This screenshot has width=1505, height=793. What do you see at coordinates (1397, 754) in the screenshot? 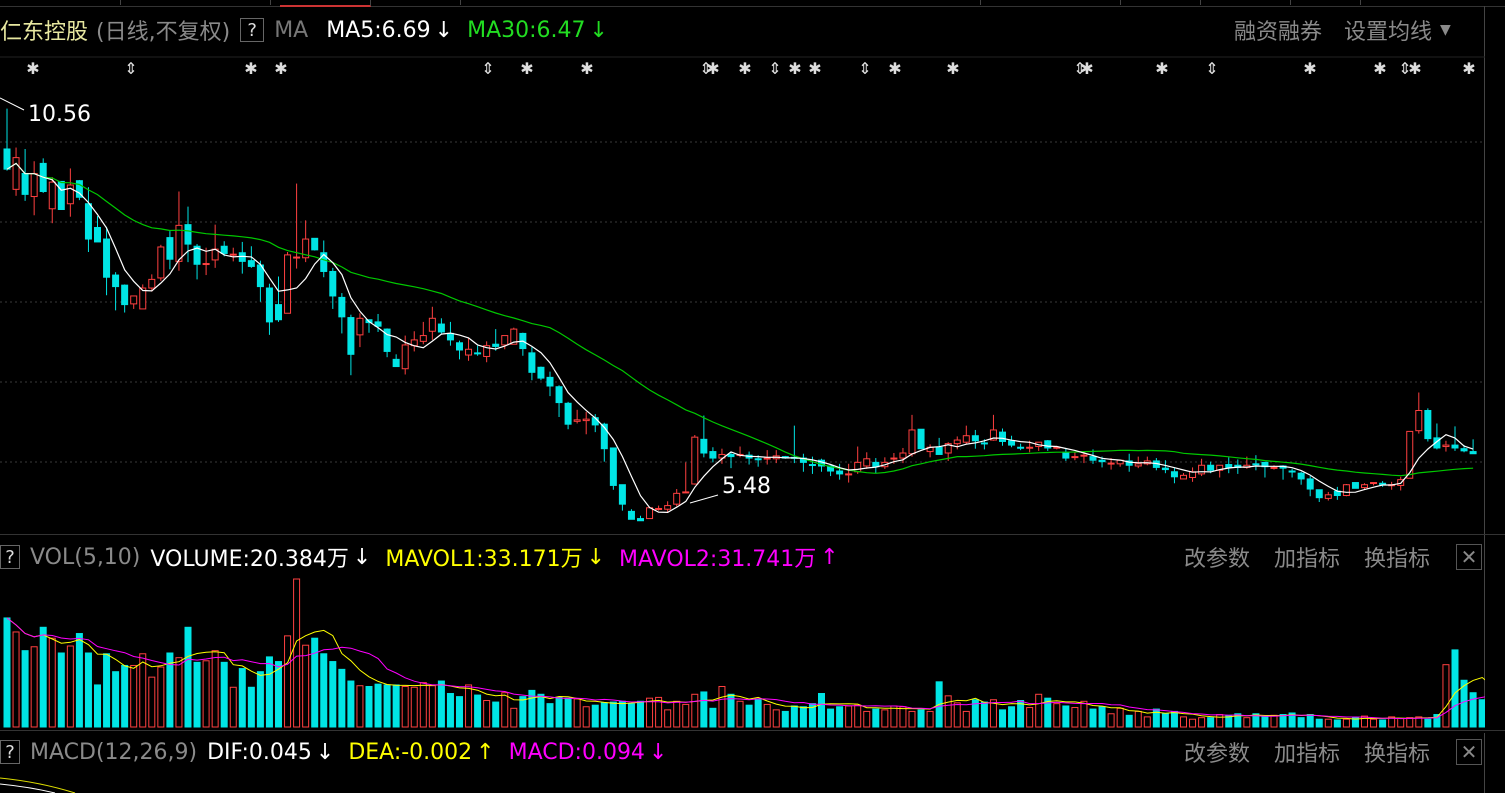
I see `macd-switch-indicator-button: 换指标` at bounding box center [1397, 754].